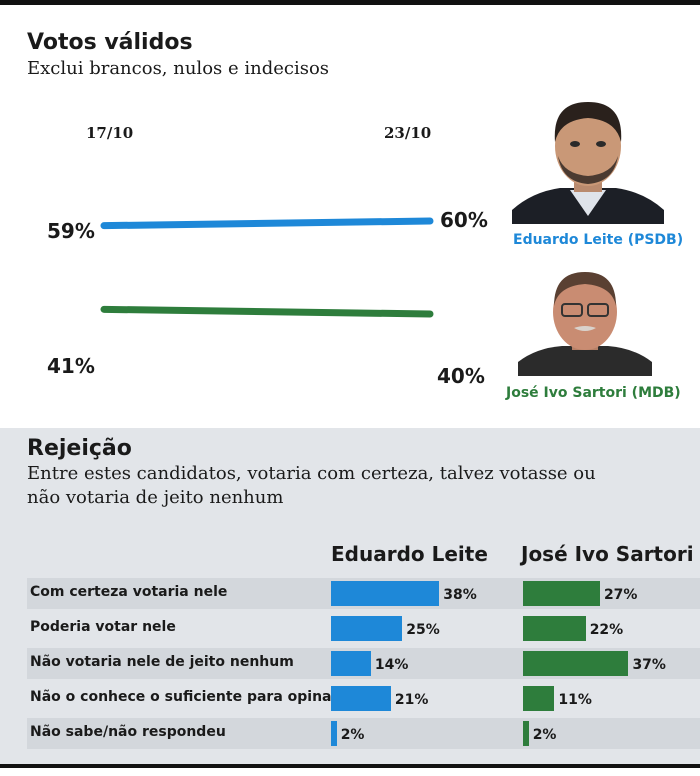 The height and width of the screenshot is (776, 700). I want to click on column-header-leite: Eduardo Leite, so click(409, 554).